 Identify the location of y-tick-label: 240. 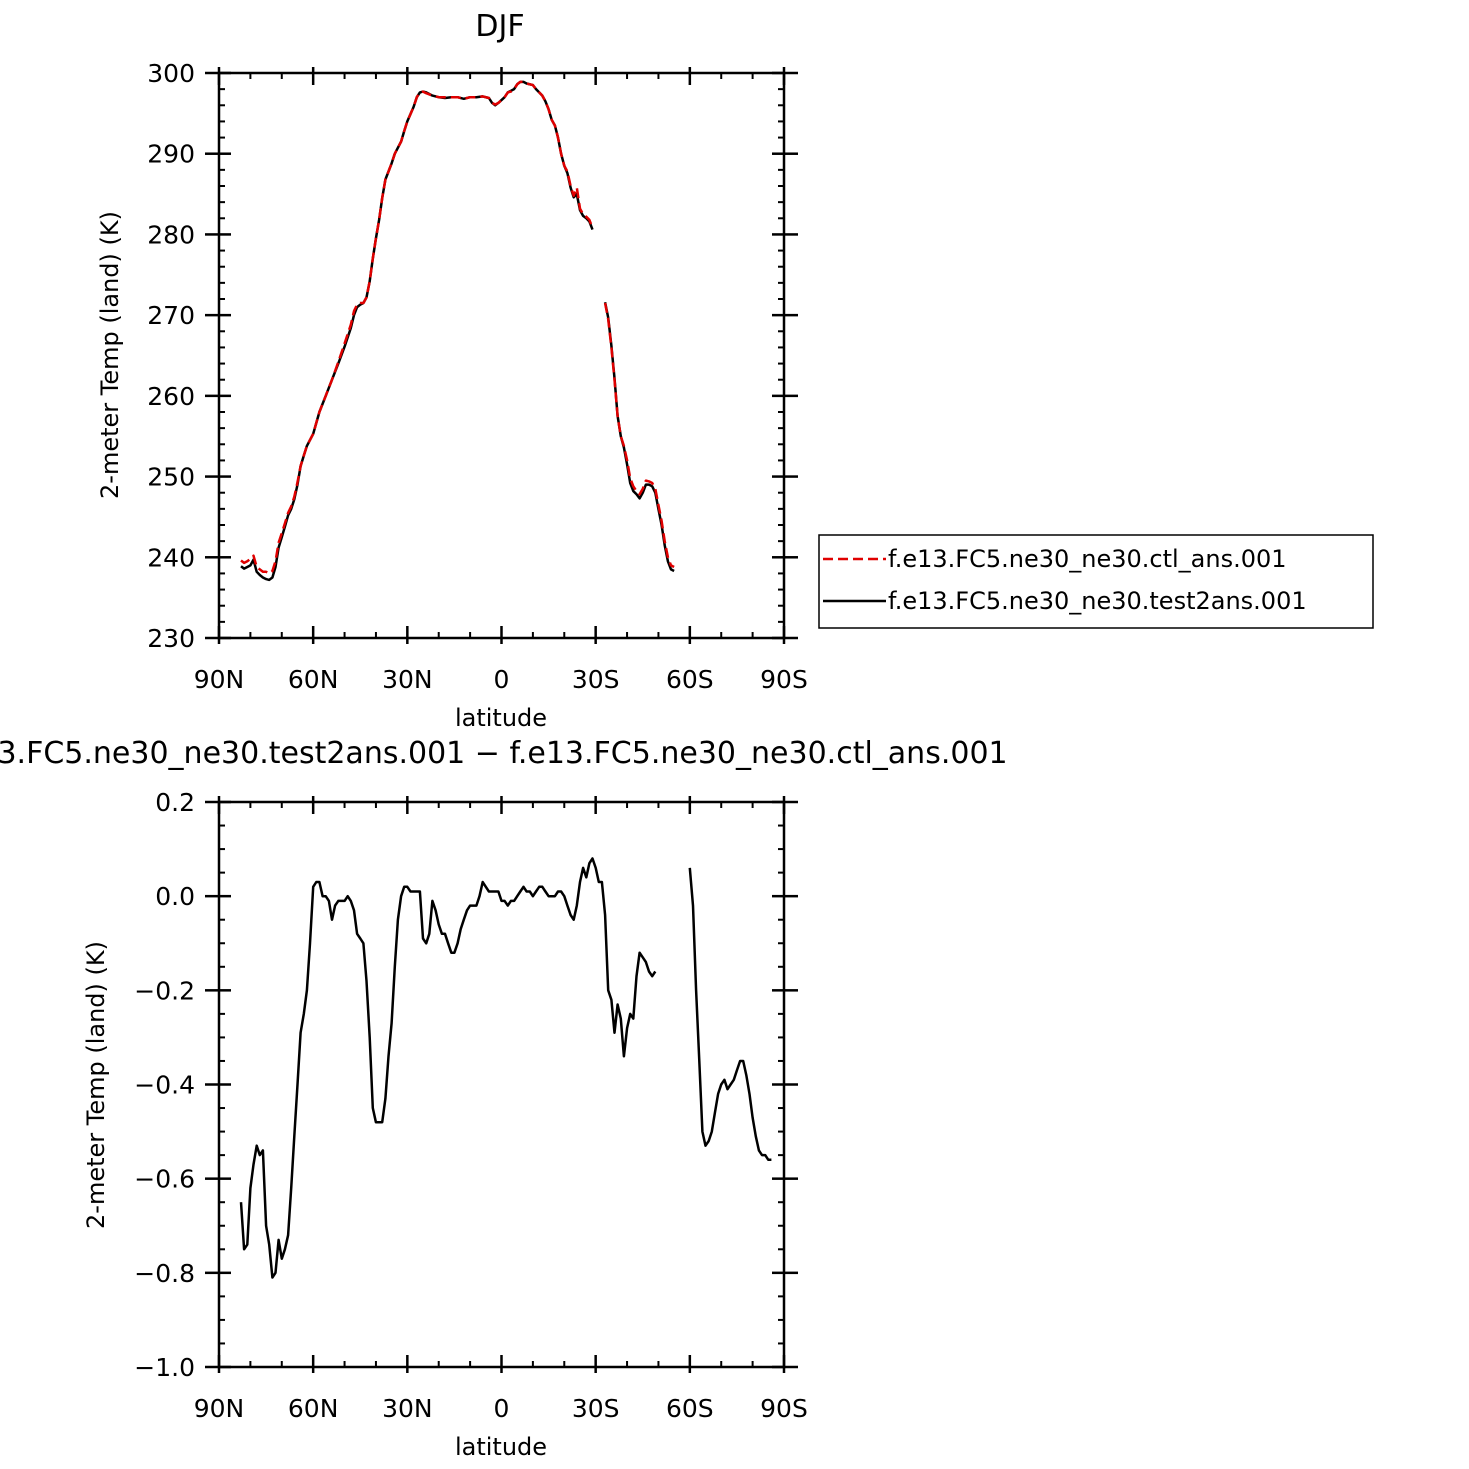
(171, 557).